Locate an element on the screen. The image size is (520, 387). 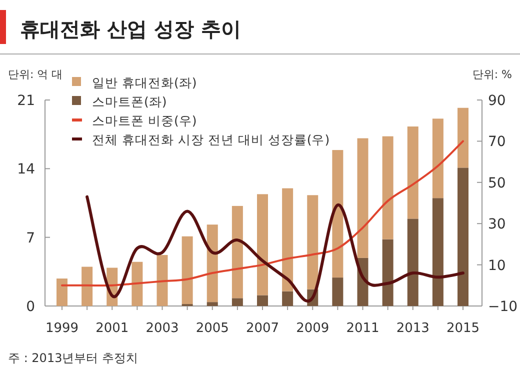
legend-label: 스마트폰 비중(우) is located at coordinates (144, 120).